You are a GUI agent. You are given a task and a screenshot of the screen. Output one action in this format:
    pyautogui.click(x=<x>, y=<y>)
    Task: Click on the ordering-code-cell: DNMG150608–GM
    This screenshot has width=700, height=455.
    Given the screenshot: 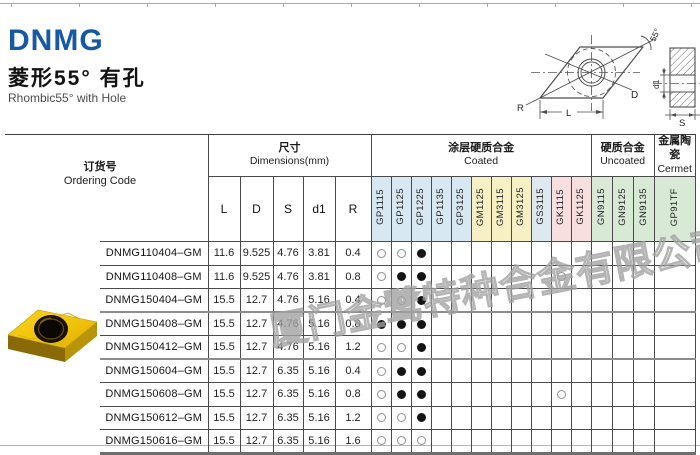 What is the action you would take?
    pyautogui.click(x=154, y=394)
    